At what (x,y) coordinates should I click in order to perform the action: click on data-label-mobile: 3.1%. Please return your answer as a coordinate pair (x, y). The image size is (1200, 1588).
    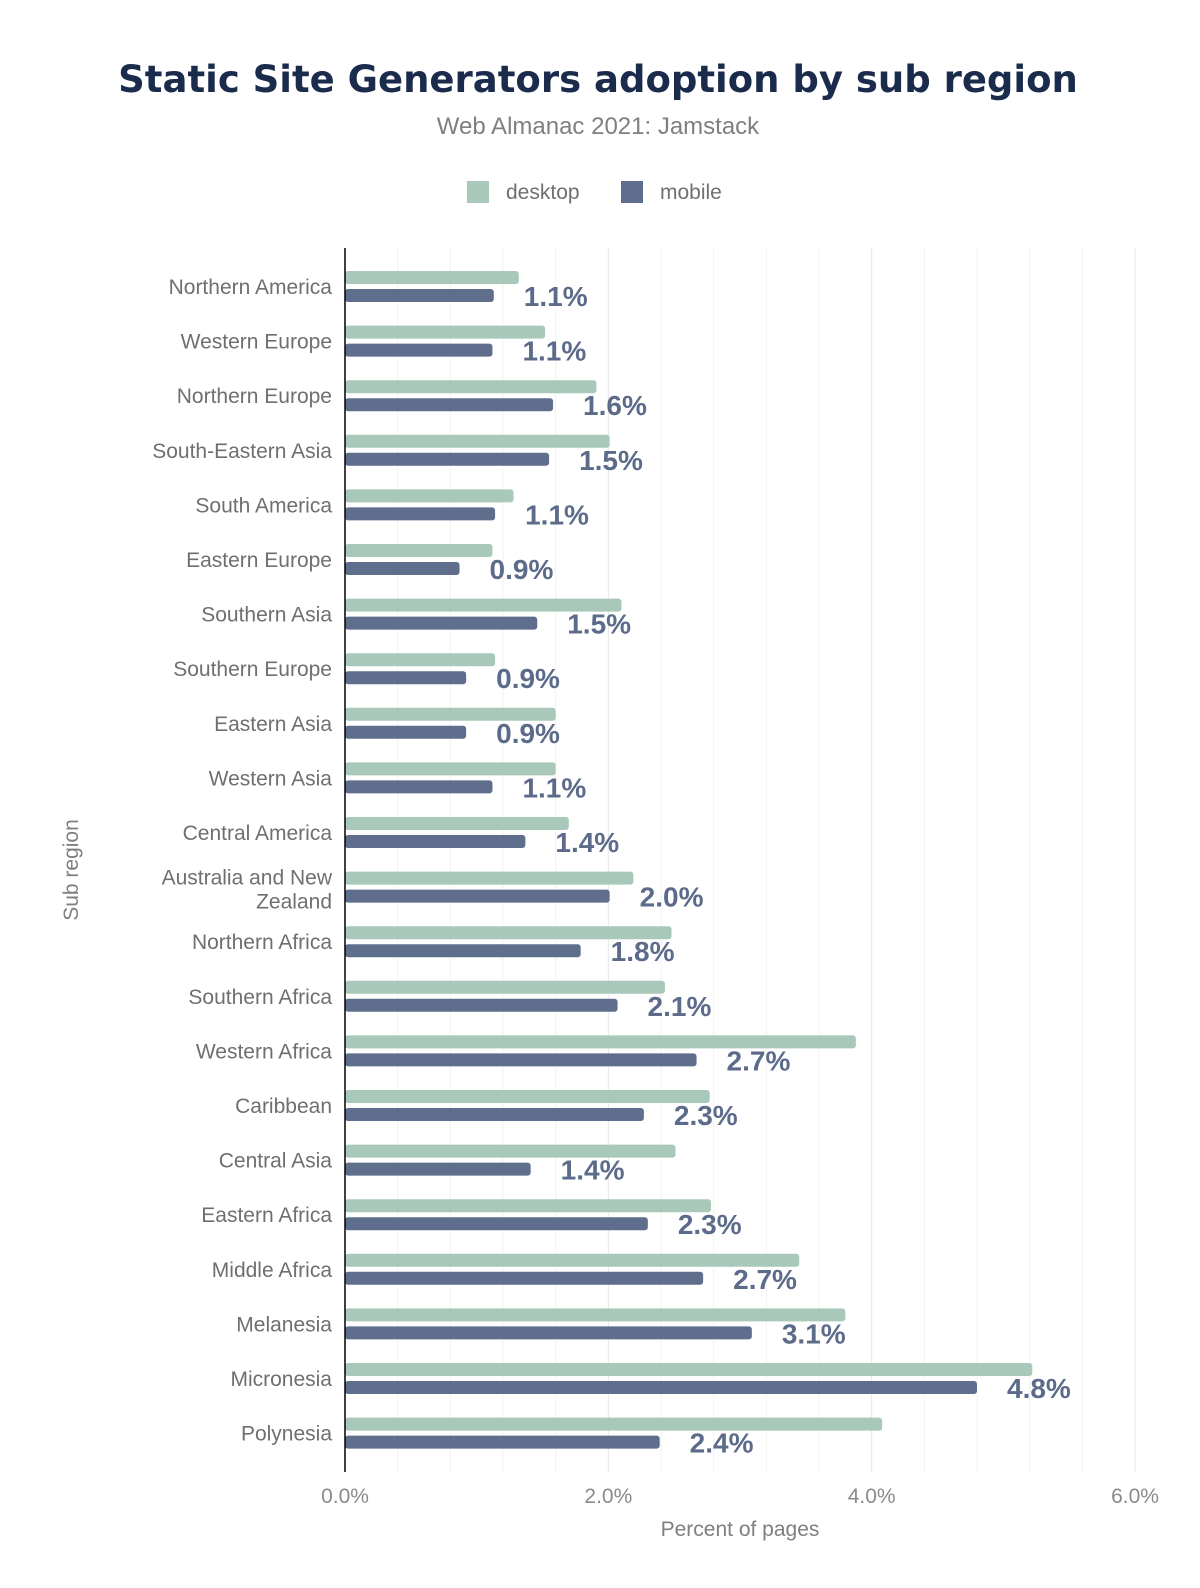
    Looking at the image, I should click on (814, 1333).